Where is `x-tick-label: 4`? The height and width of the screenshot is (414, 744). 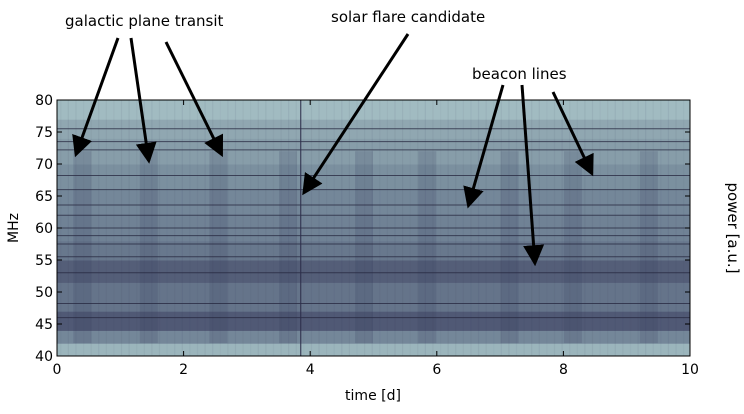
x-tick-label: 4 is located at coordinates (310, 370).